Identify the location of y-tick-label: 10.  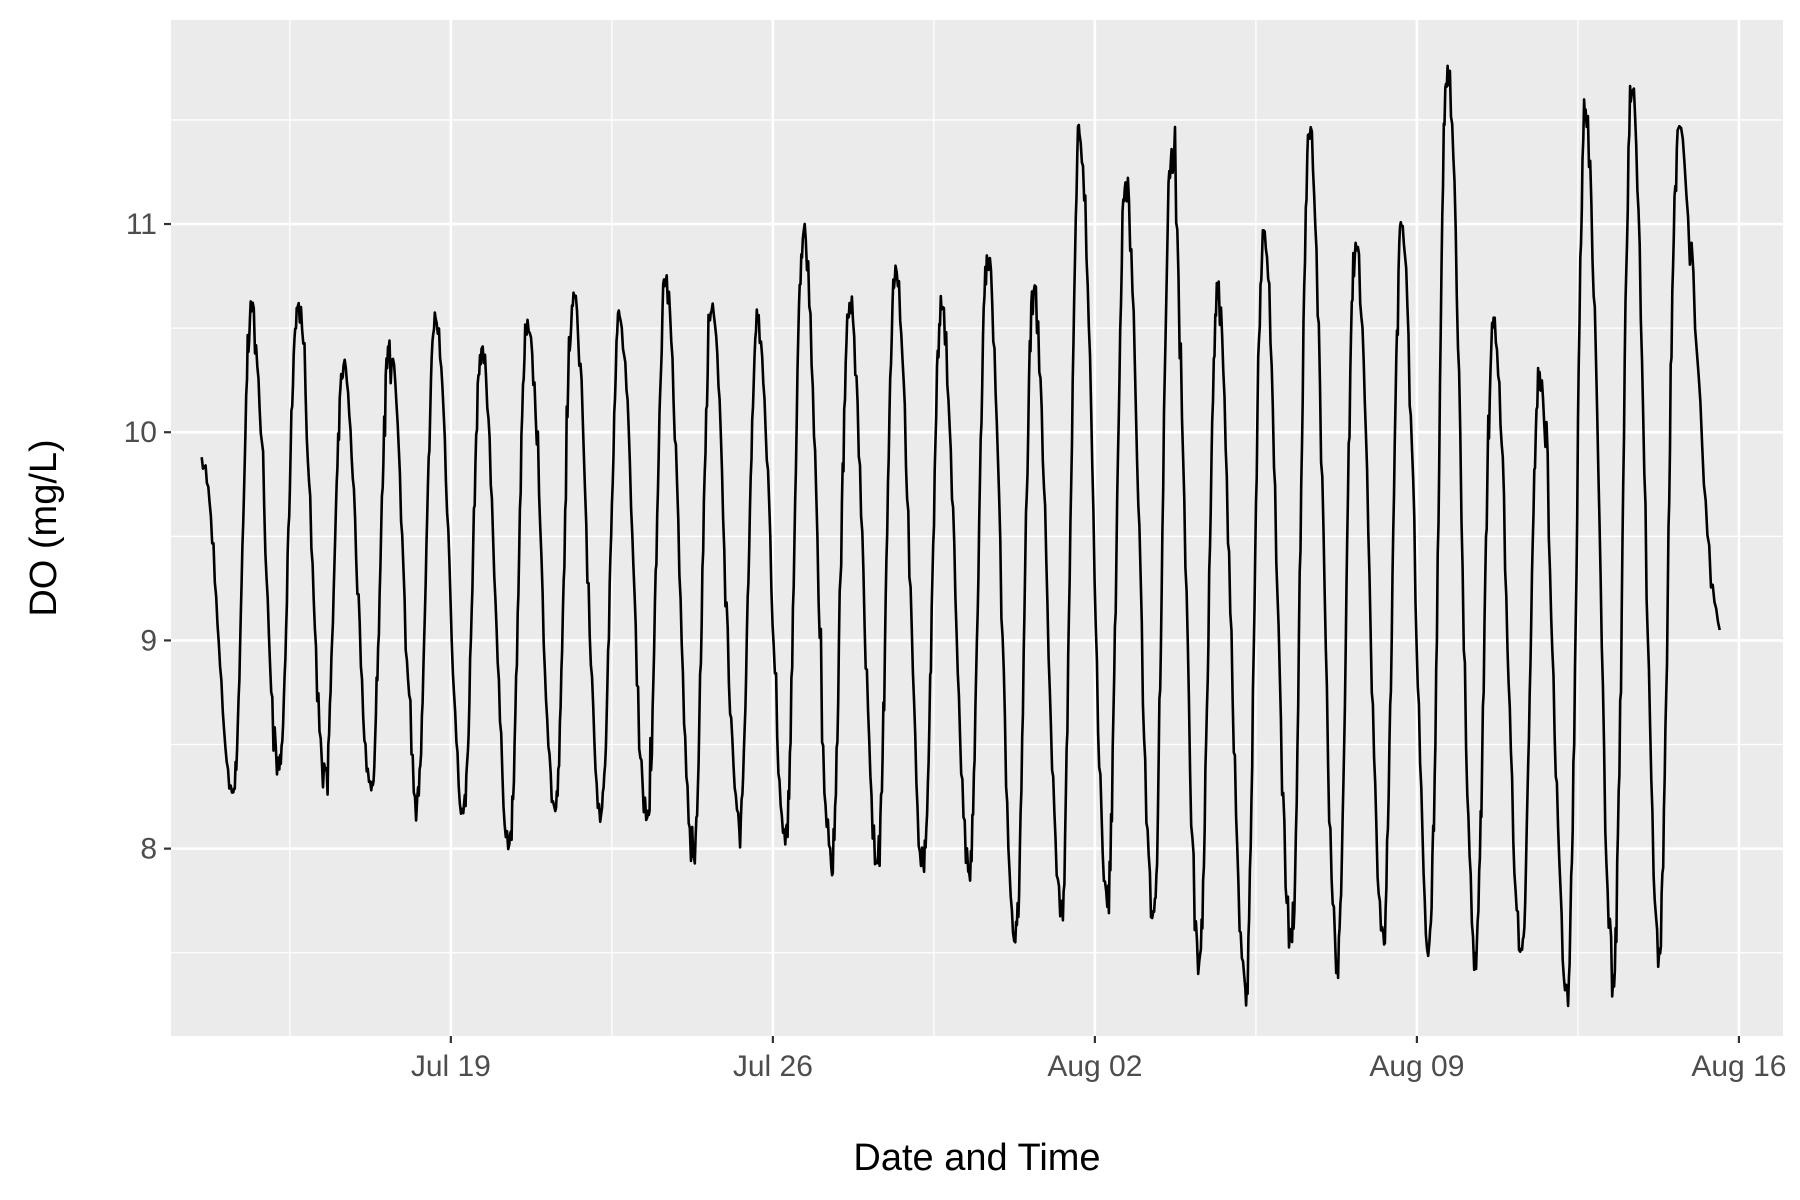
(140, 432).